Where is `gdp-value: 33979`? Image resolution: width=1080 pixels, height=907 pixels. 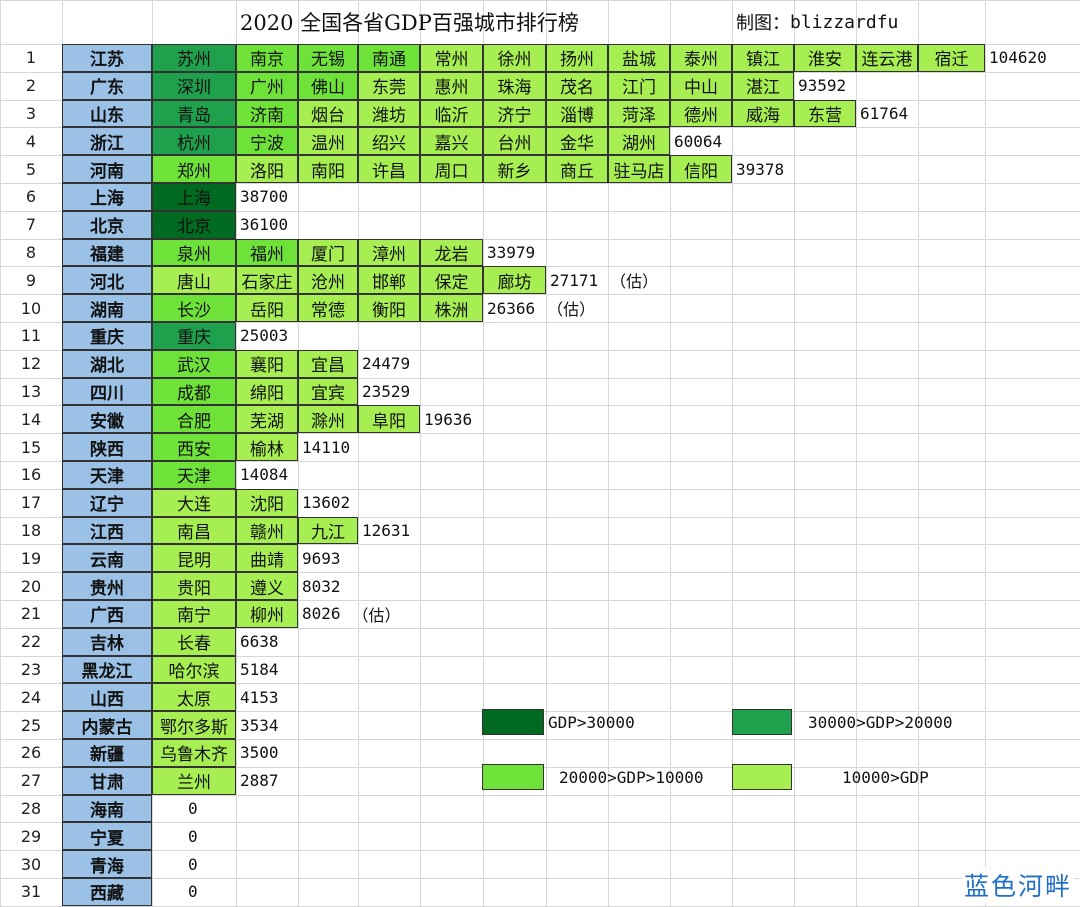
gdp-value: 33979 is located at coordinates (545, 253).